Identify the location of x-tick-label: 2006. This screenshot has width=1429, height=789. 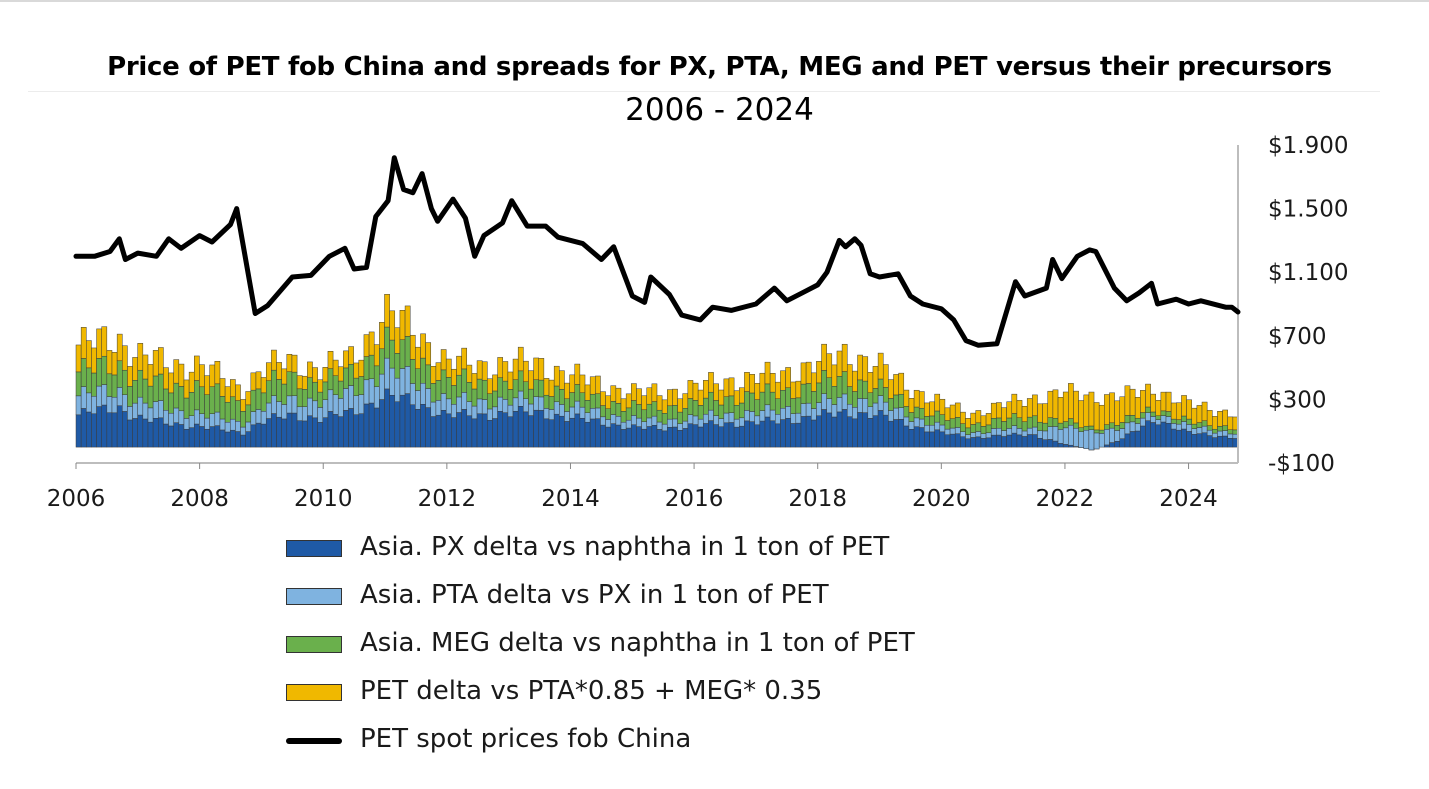
(76, 499).